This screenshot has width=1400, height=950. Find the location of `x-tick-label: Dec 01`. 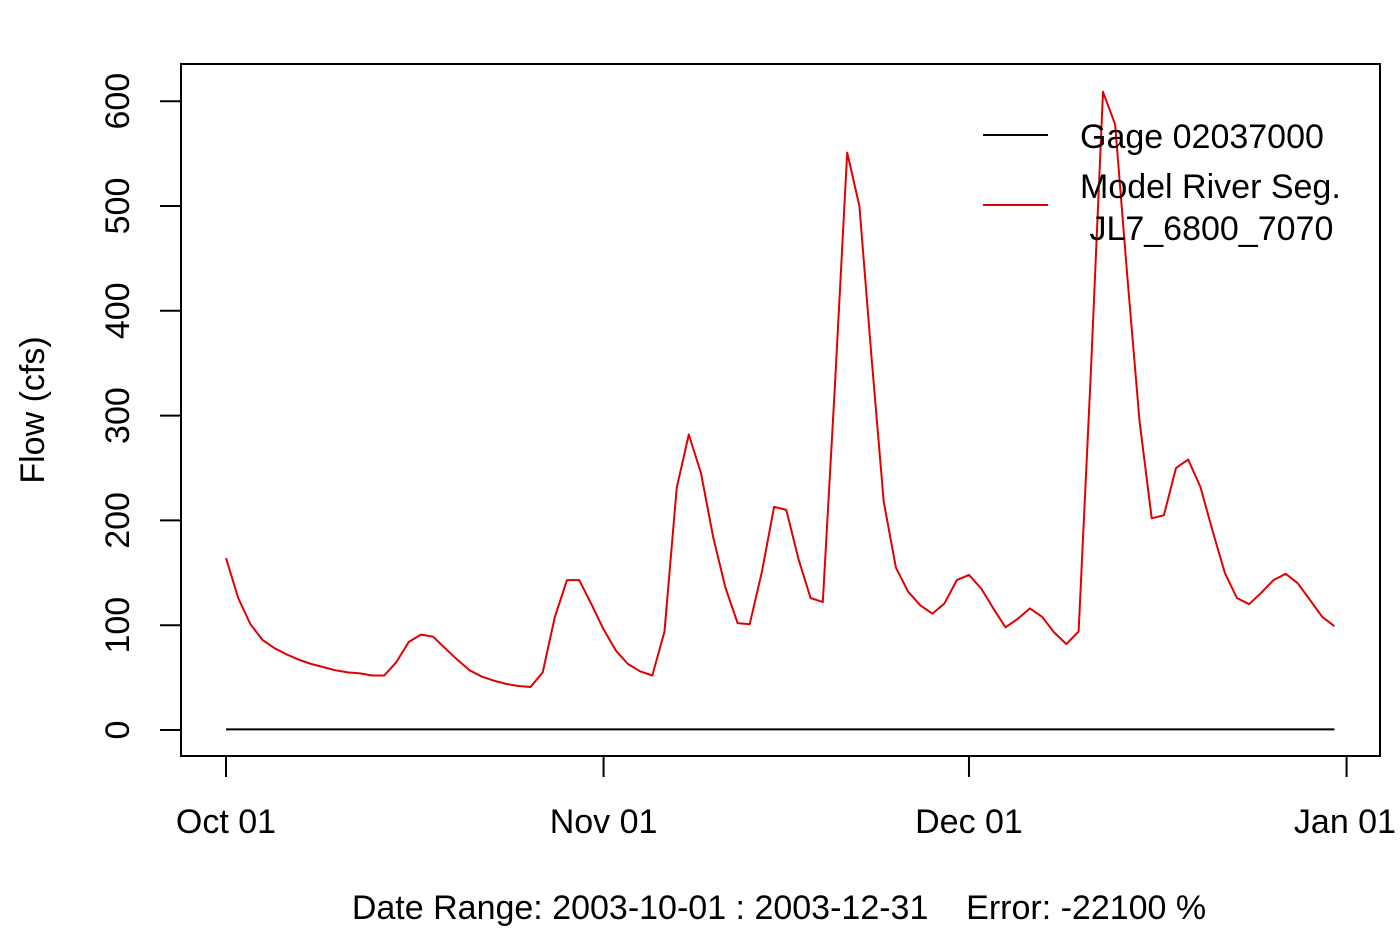

x-tick-label: Dec 01 is located at coordinates (969, 822).